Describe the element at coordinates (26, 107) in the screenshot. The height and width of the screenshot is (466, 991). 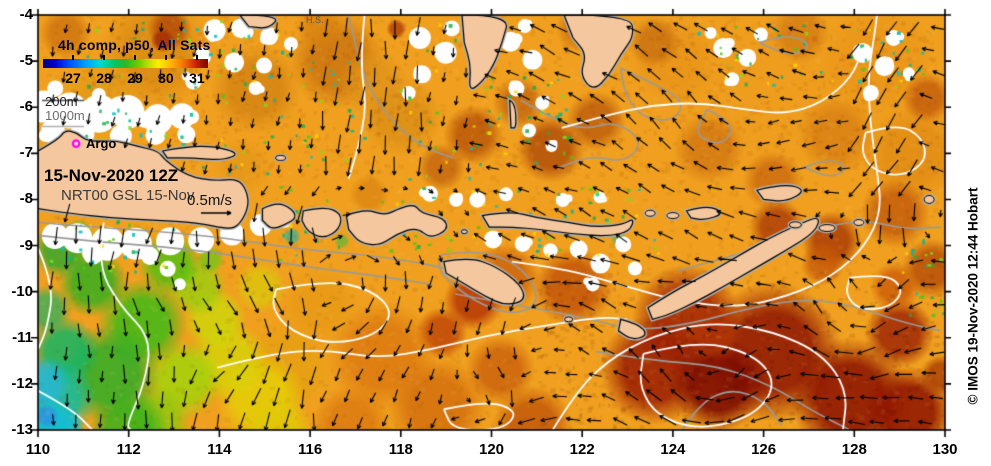
I see `y-tick-label: -6` at that location.